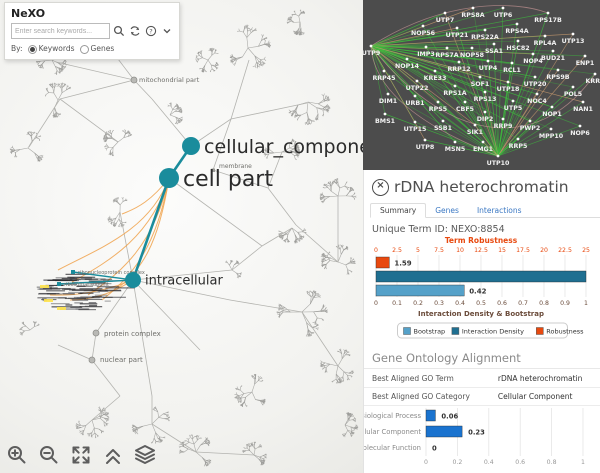 The width and height of the screenshot is (600, 473). I want to click on radio-genes-dot, so click(84, 49).